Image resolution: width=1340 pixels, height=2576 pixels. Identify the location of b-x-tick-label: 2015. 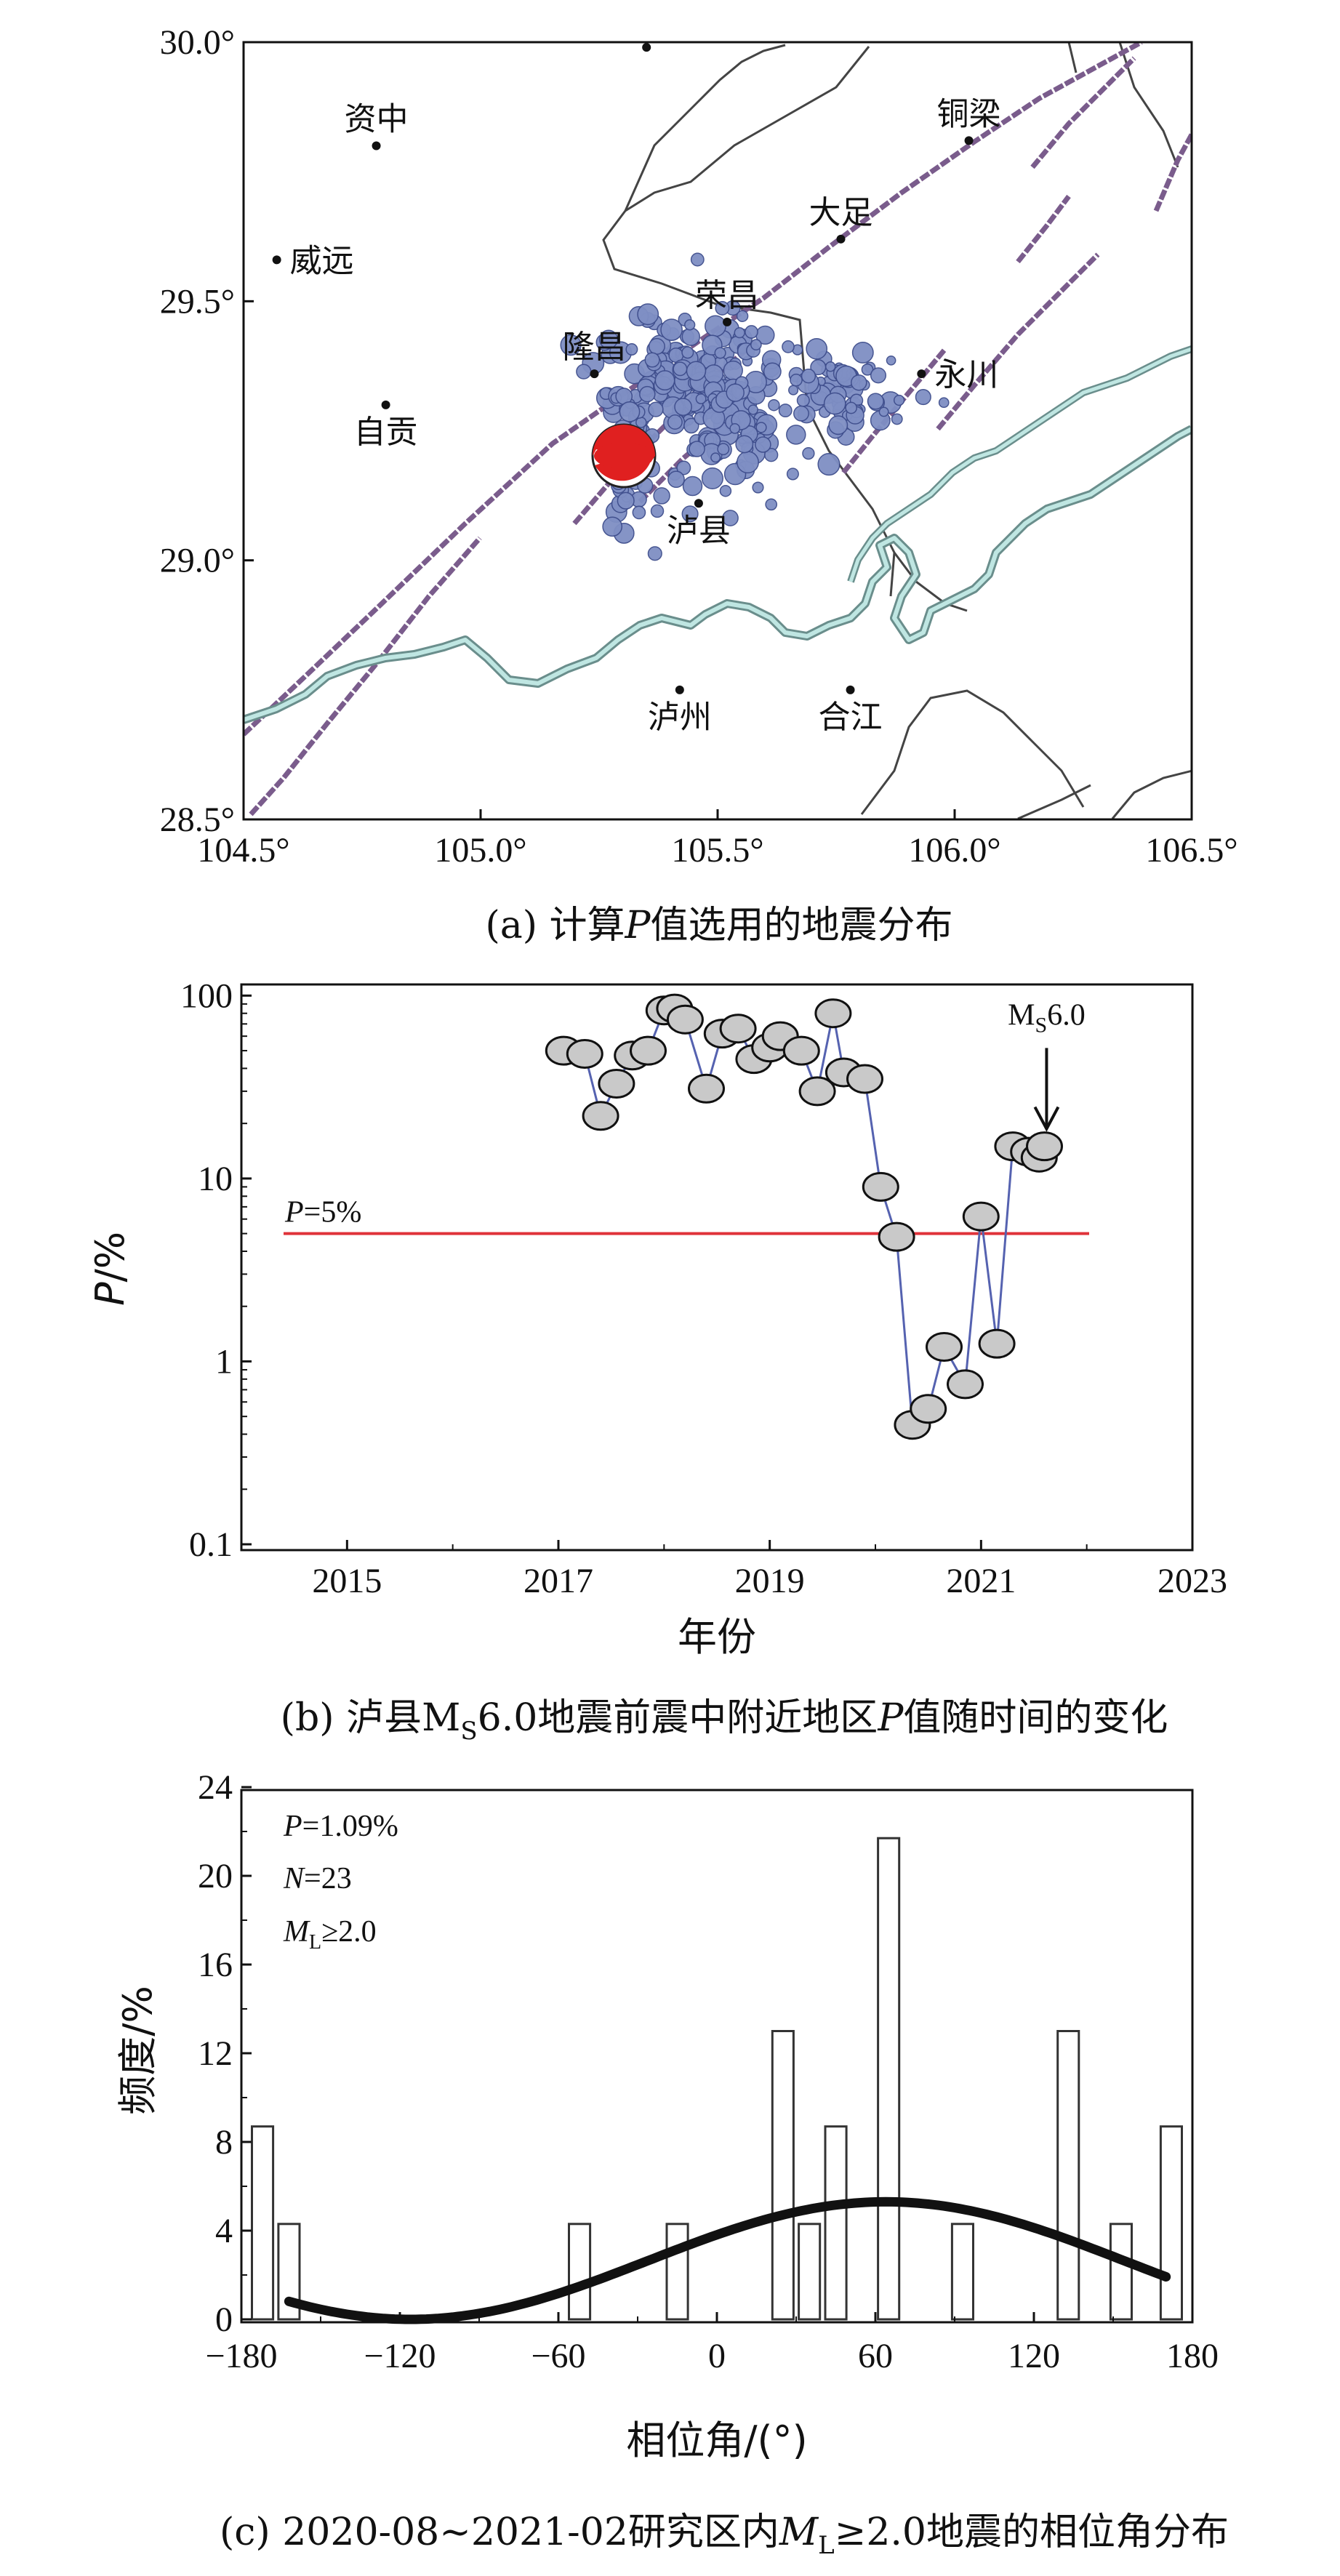
(347, 1581).